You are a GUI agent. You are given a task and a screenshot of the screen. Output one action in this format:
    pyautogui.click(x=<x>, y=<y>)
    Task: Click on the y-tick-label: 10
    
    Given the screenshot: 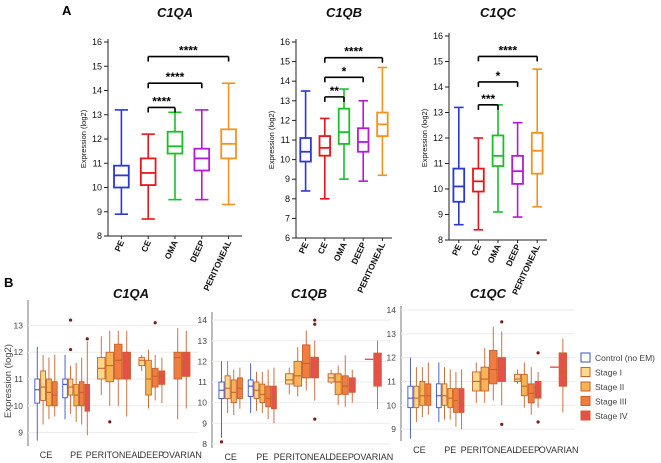 What is the action you would take?
    pyautogui.click(x=19, y=406)
    